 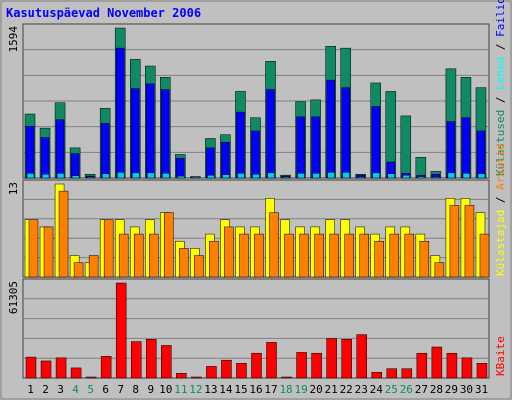 I want to click on legend-külastused: Külastused, so click(x=500, y=143).